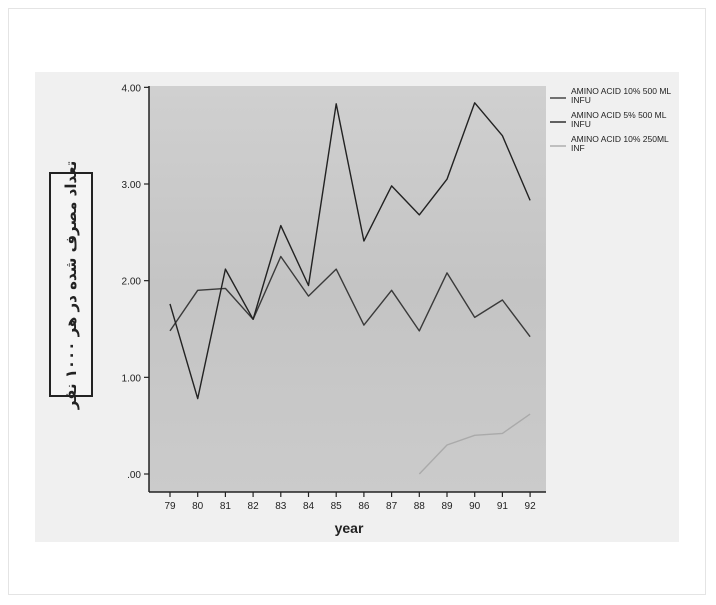 This screenshot has height=605, width=716. I want to click on y-axis-title: تعداد مصرف شده در هر ۱۰۰۰ نفر, so click(71, 284).